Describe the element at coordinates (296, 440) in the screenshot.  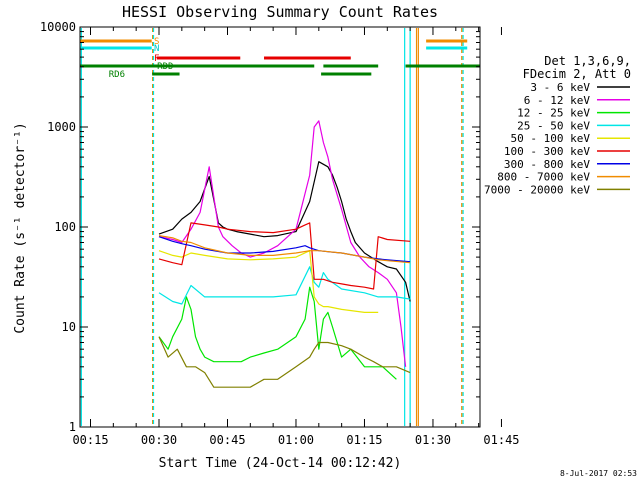
I see `x-tick-label-3: 01:00` at that location.